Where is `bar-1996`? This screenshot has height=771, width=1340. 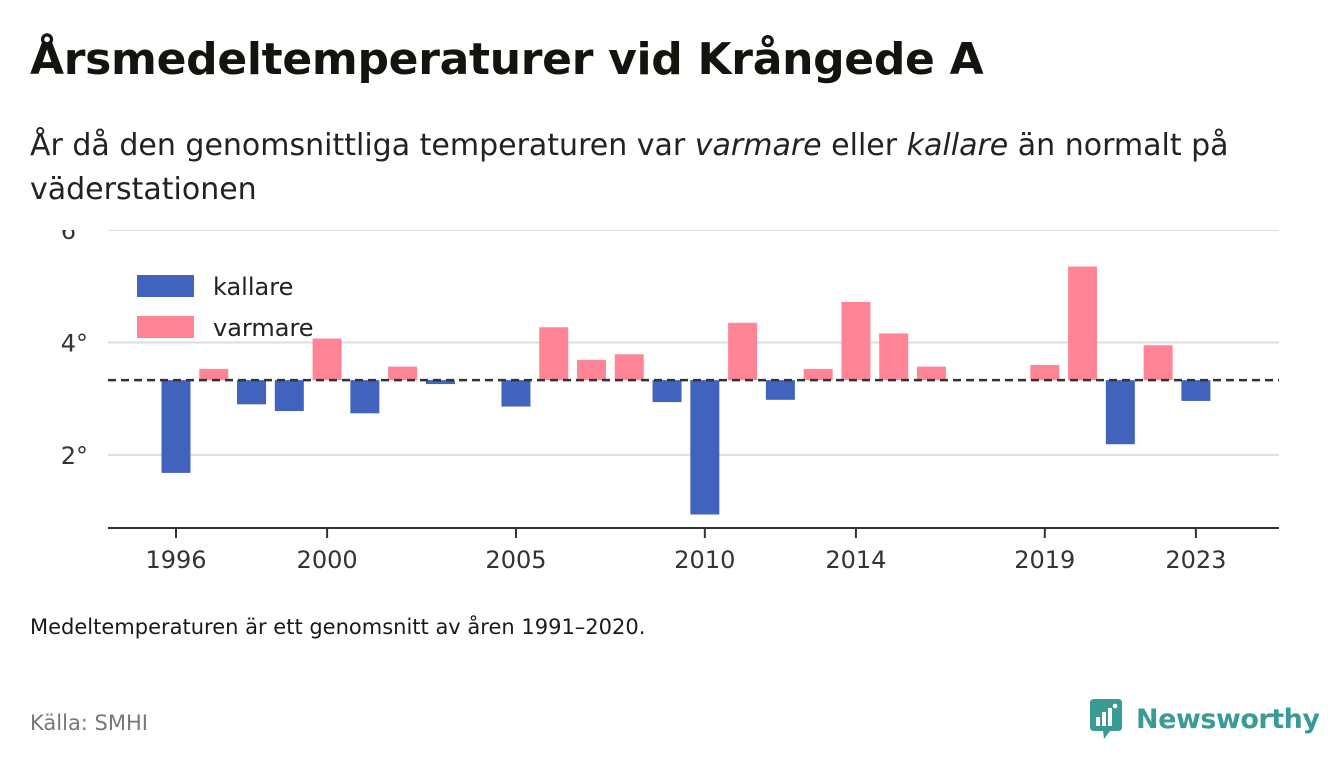
bar-1996 is located at coordinates (176, 426).